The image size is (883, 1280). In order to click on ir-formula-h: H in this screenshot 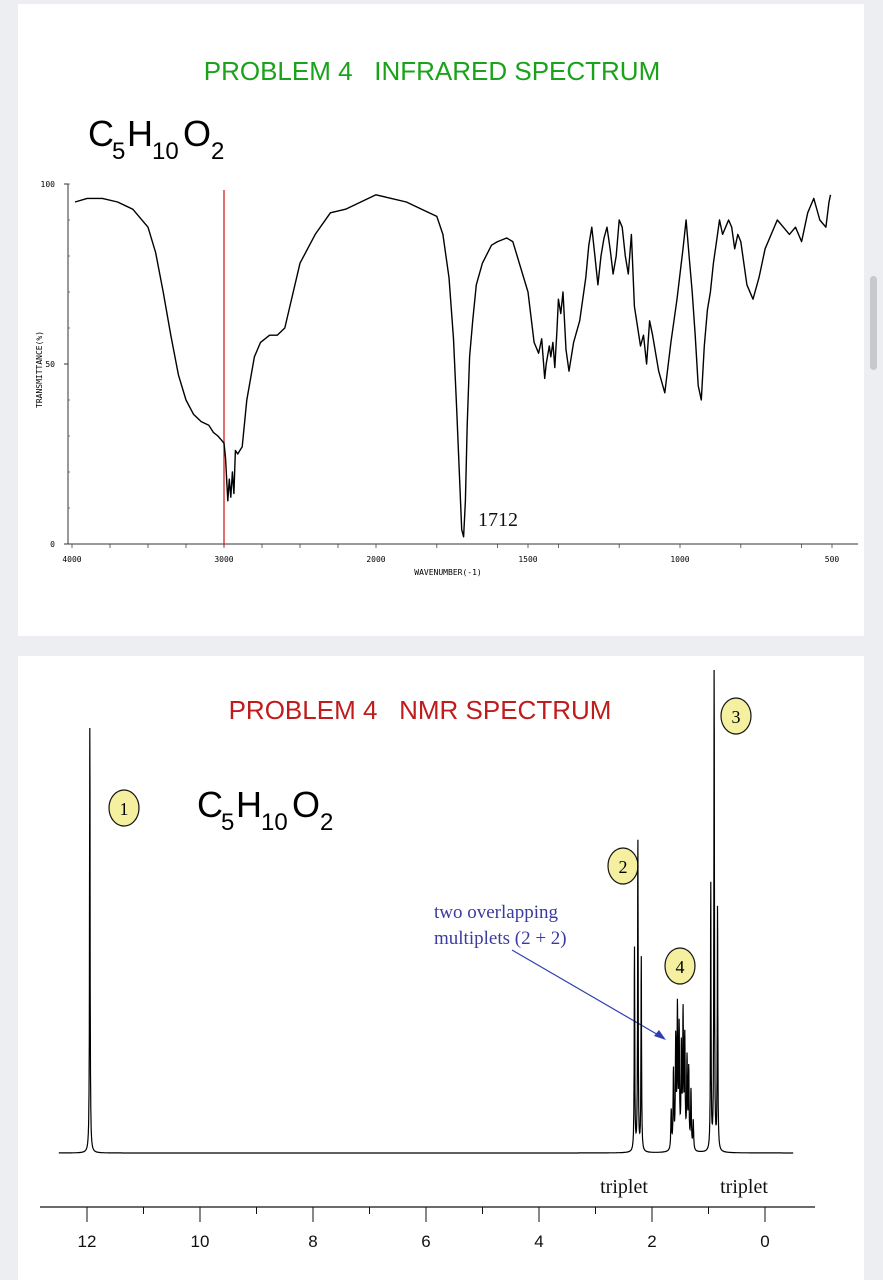, I will do `click(140, 133)`.